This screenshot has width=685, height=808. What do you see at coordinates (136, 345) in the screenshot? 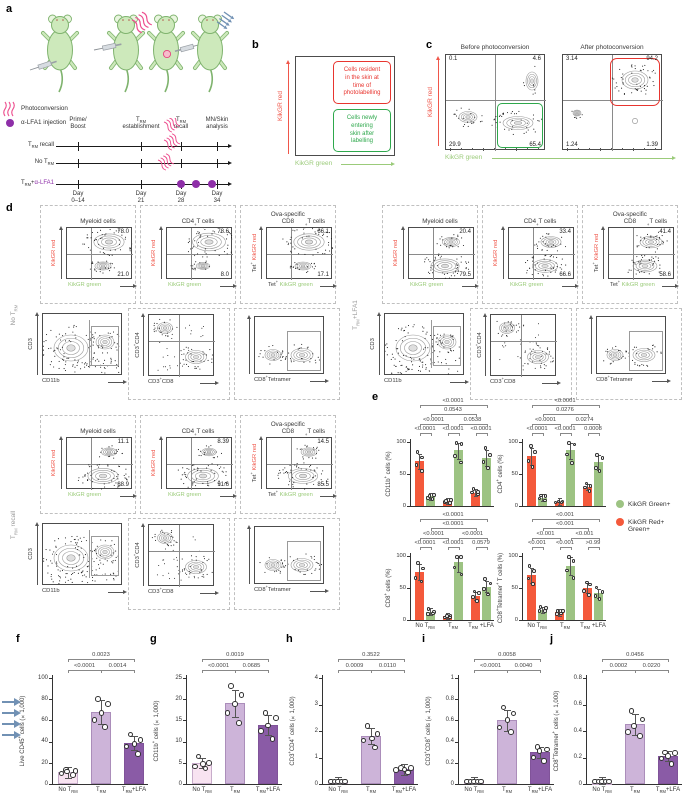
I see `y-axis-label: CD3+CD4` at bounding box center [136, 345].